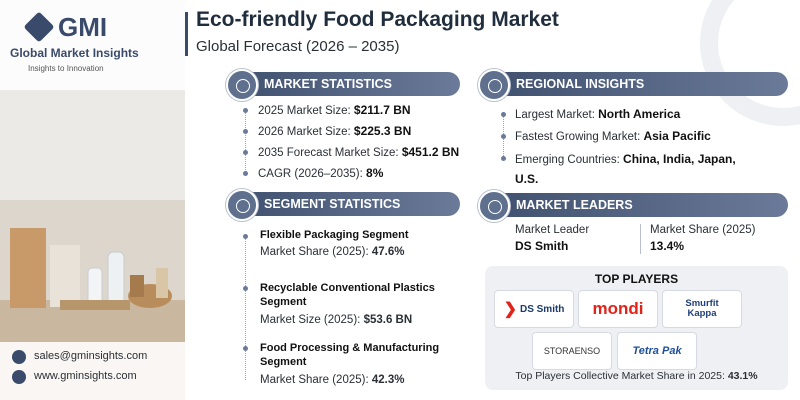  I want to click on player-logo: STORAENSO, so click(572, 351).